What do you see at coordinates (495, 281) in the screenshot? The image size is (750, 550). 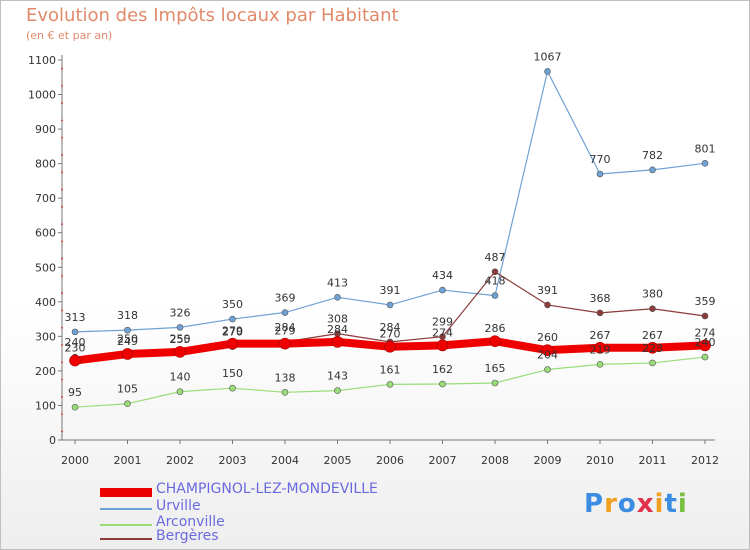 I see `data-label: 418` at bounding box center [495, 281].